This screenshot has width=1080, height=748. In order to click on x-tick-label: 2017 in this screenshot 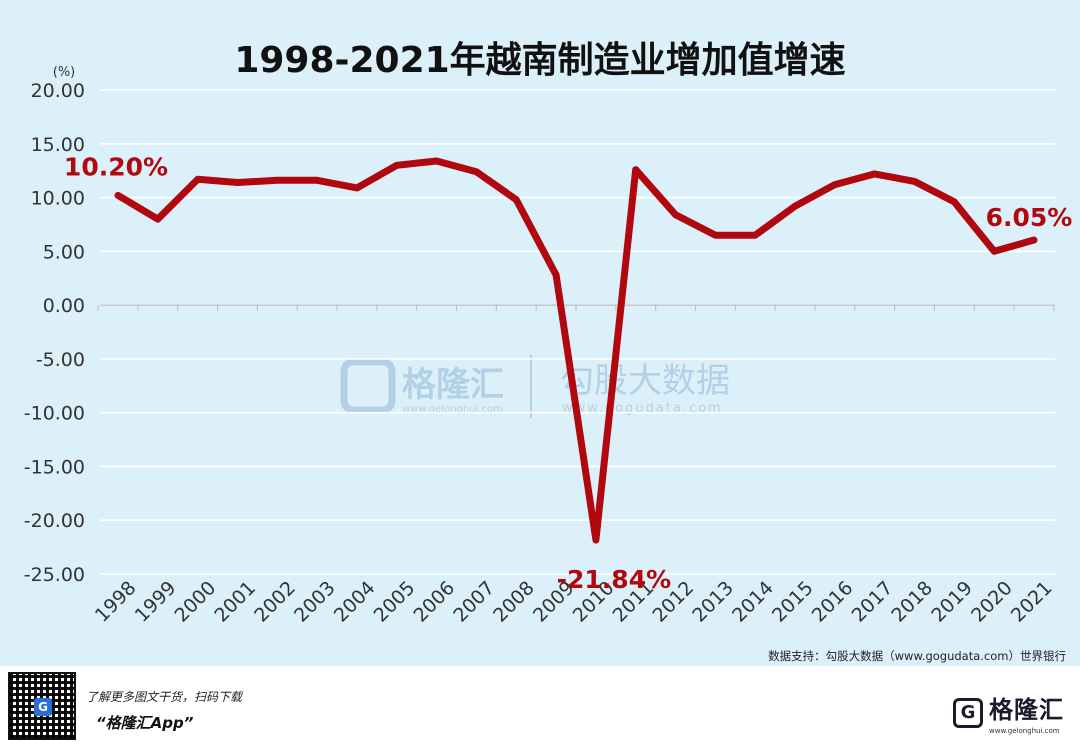, I will do `click(873, 602)`.